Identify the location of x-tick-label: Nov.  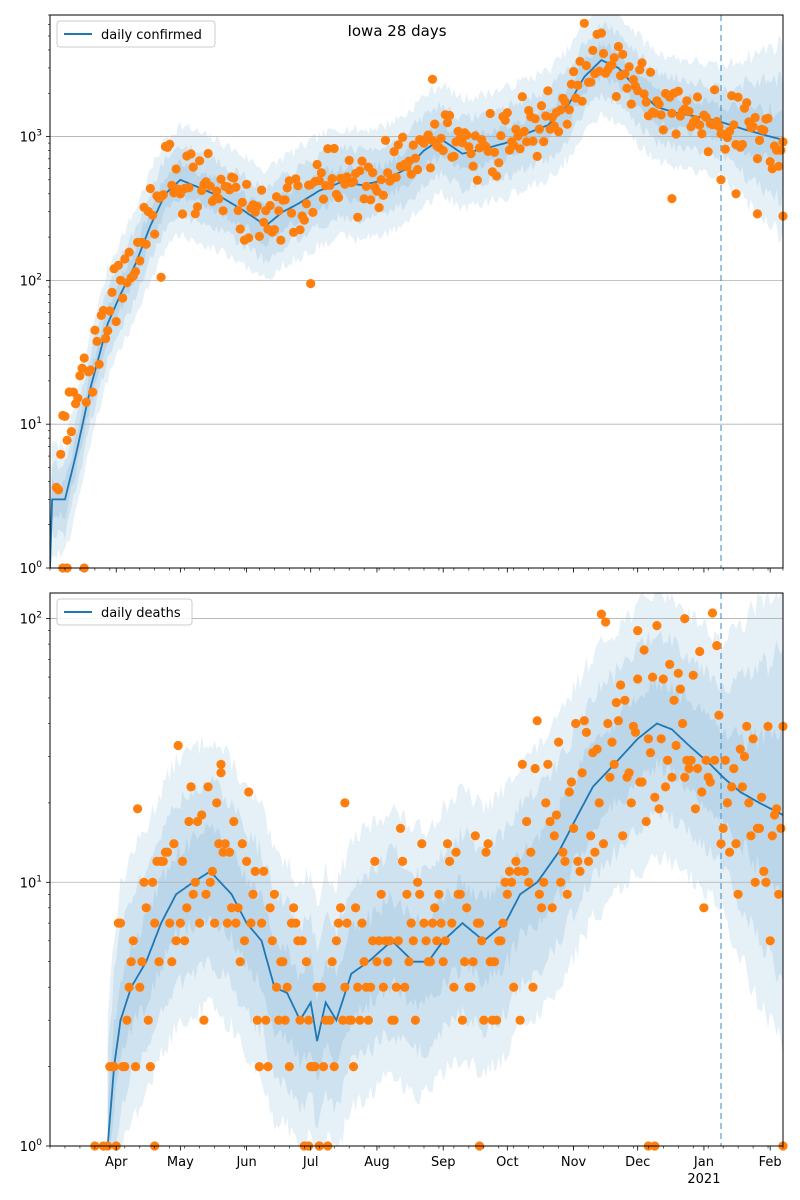
(574, 1162).